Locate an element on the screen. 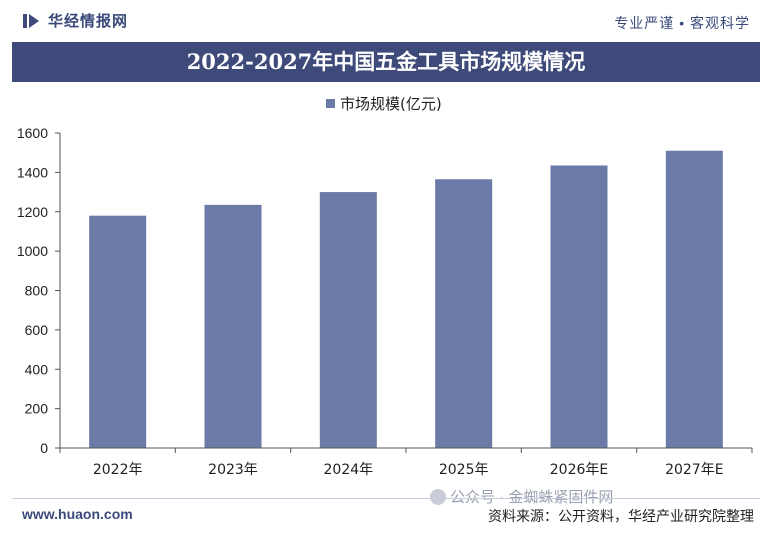 The width and height of the screenshot is (772, 535). legend-label: 市场规模(亿元) is located at coordinates (391, 104).